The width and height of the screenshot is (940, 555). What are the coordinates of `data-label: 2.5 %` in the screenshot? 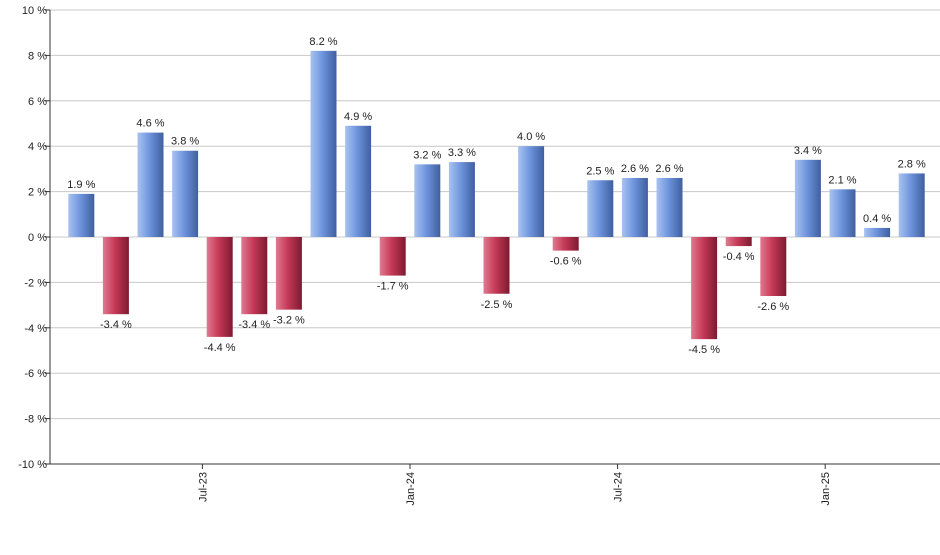 It's located at (600, 171).